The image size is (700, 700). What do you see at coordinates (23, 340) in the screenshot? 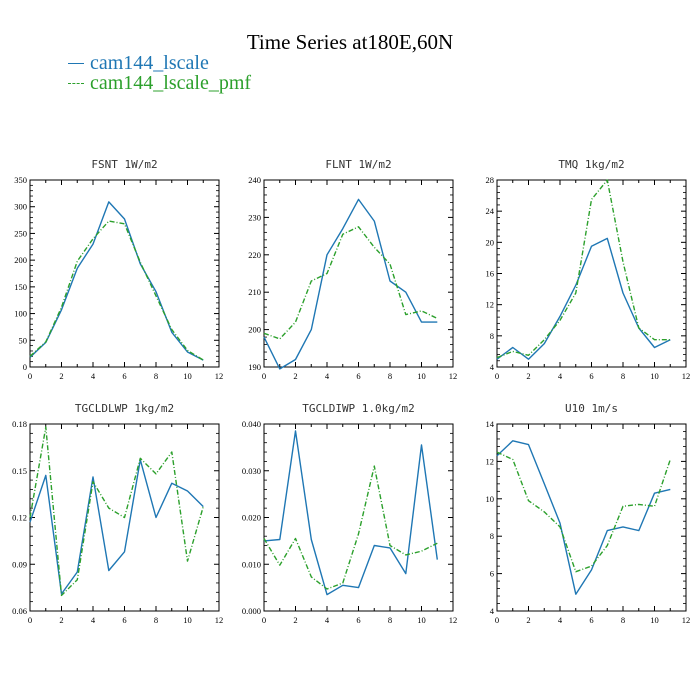
I see `y-tick-label: 50` at bounding box center [23, 340].